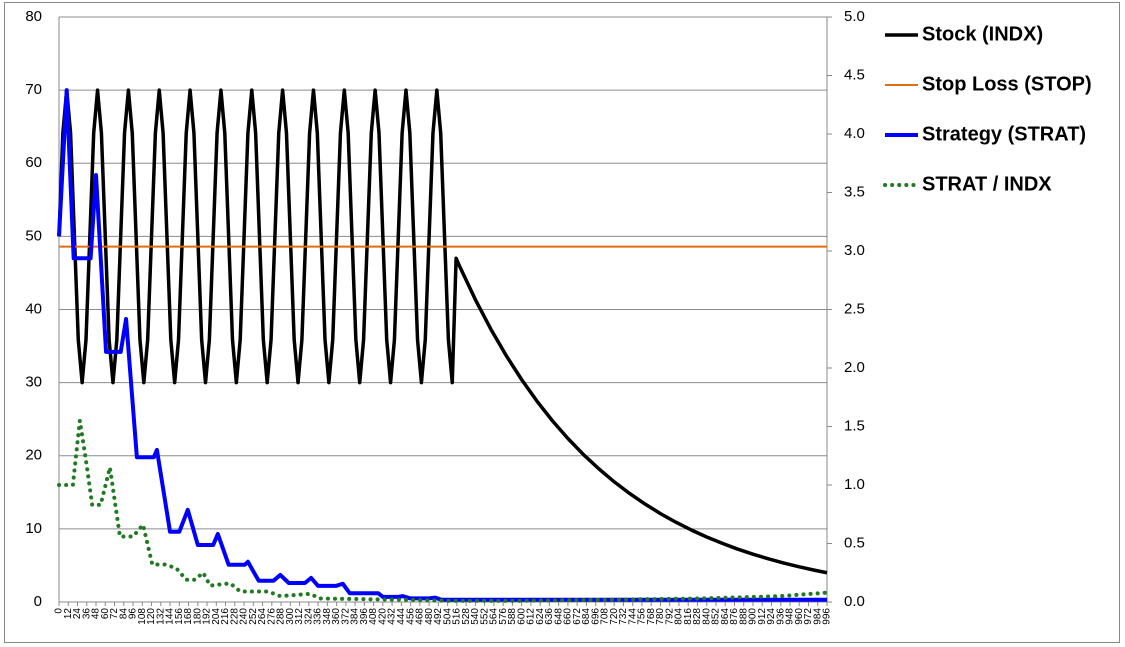 The height and width of the screenshot is (647, 1125). What do you see at coordinates (262, 616) in the screenshot?
I see `x-tick-label: 264` at bounding box center [262, 616].